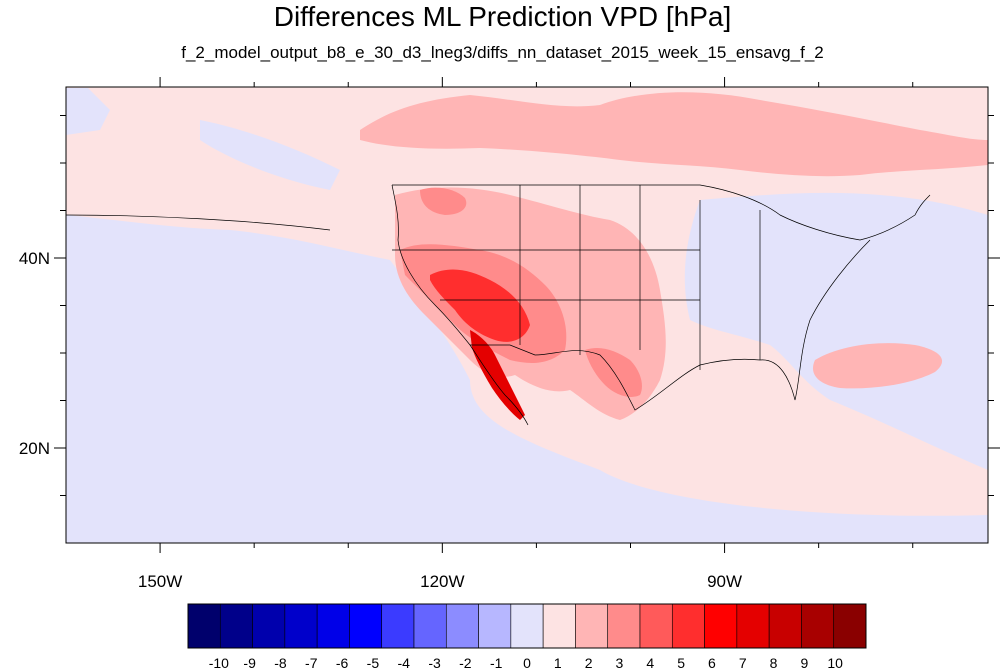  I want to click on colorbar-label: 10, so click(835, 663).